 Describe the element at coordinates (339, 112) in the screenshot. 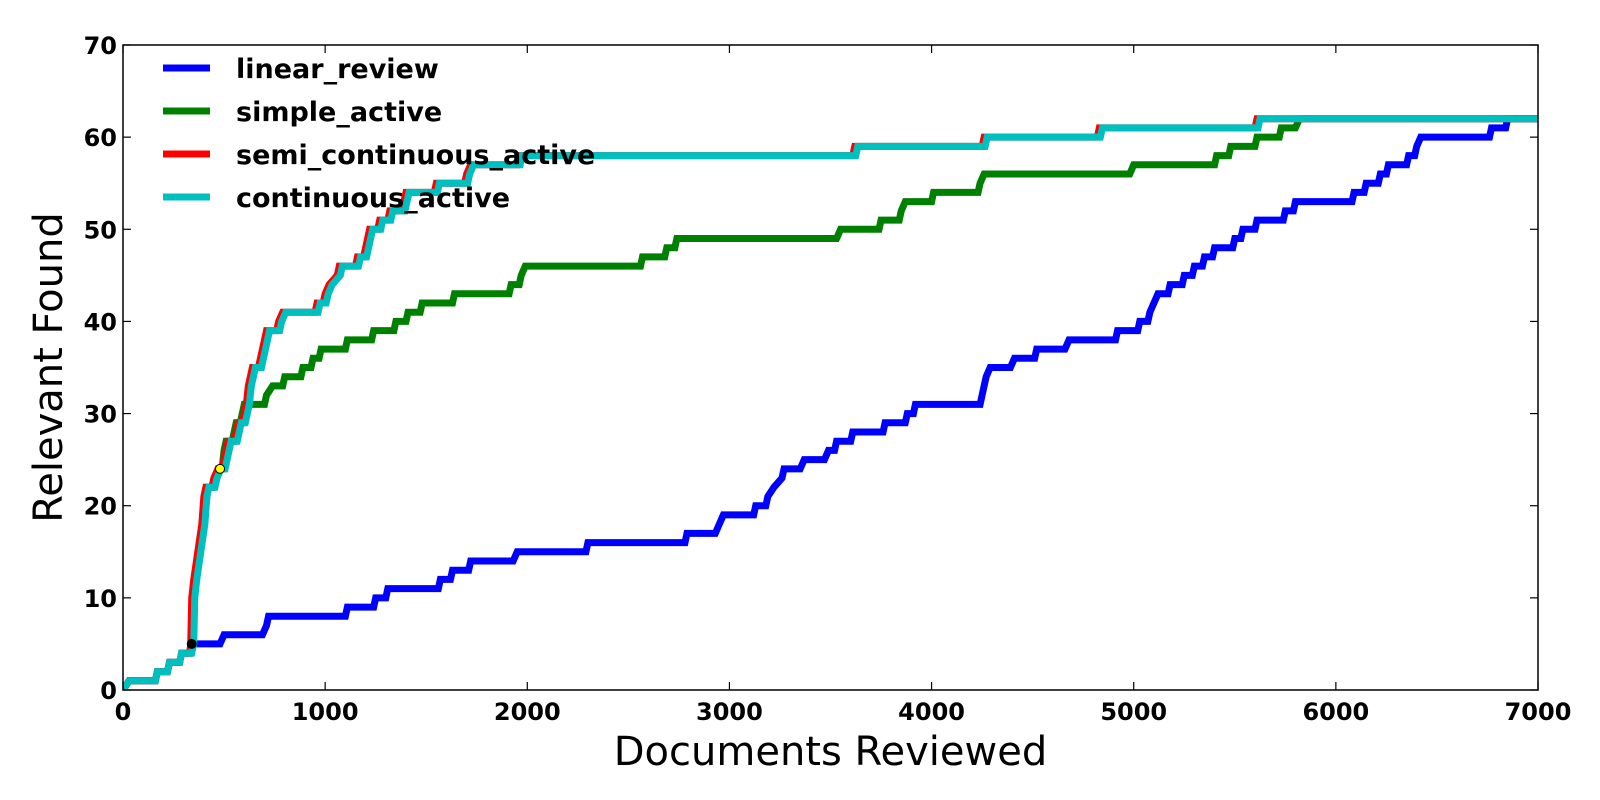

I see `legend-label: simple_active` at that location.